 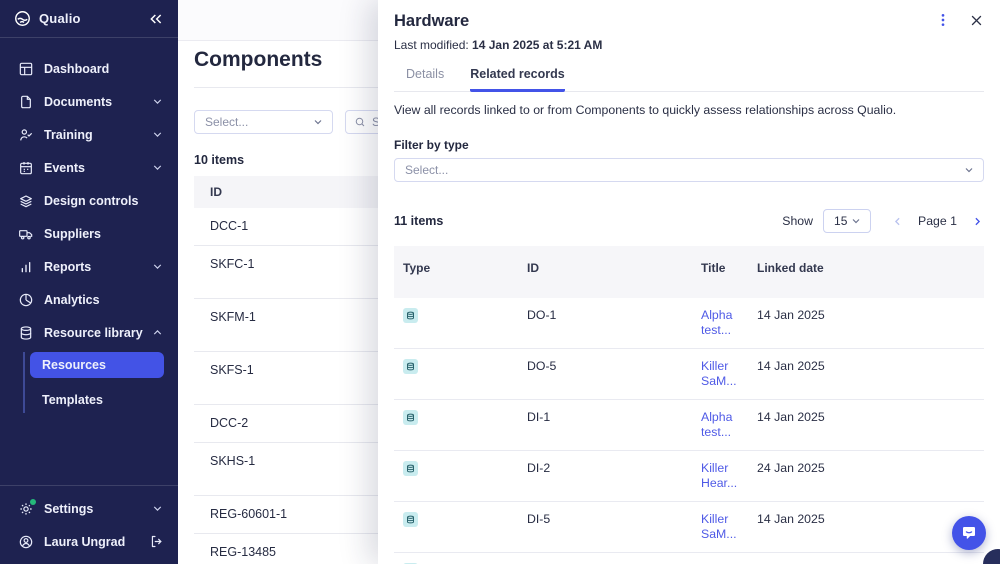 I want to click on sidebar-footer: Settings Laura Ungrad, so click(x=89, y=521).